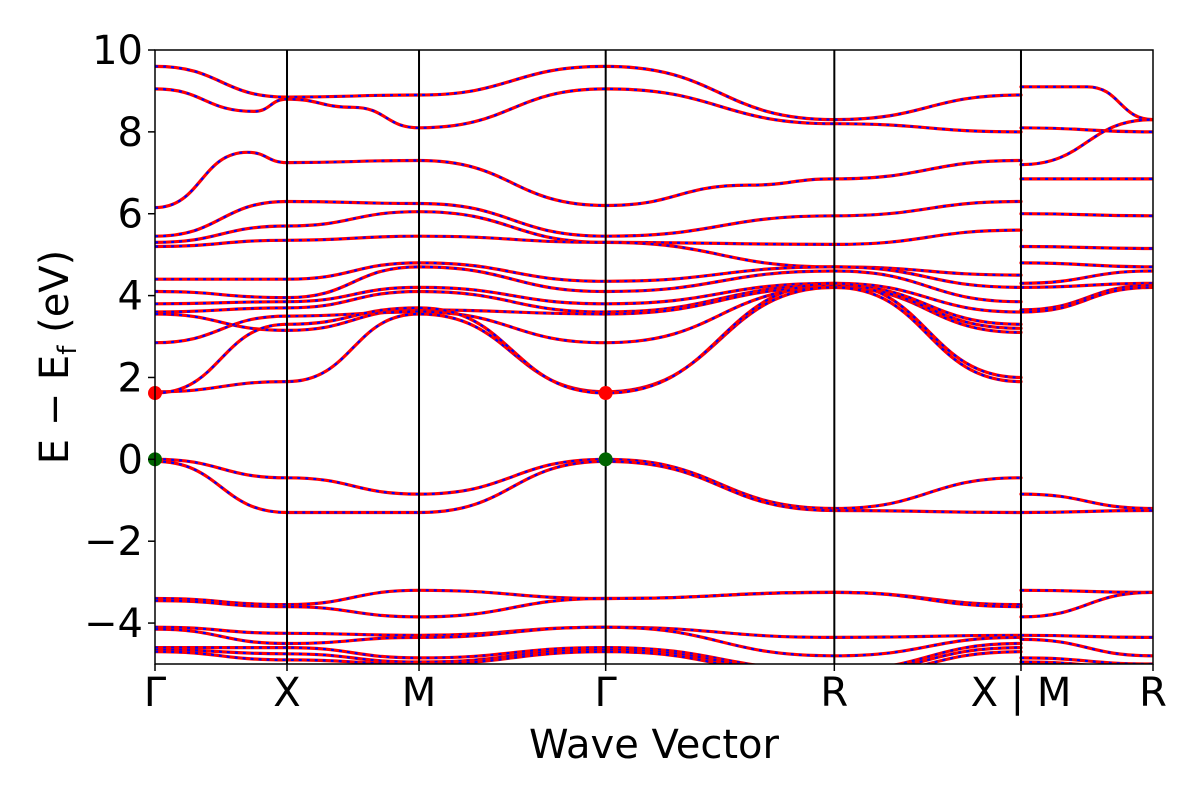 This screenshot has width=1200, height=804. What do you see at coordinates (654, 745) in the screenshot?
I see `x-axis-title: Wave Vector` at bounding box center [654, 745].